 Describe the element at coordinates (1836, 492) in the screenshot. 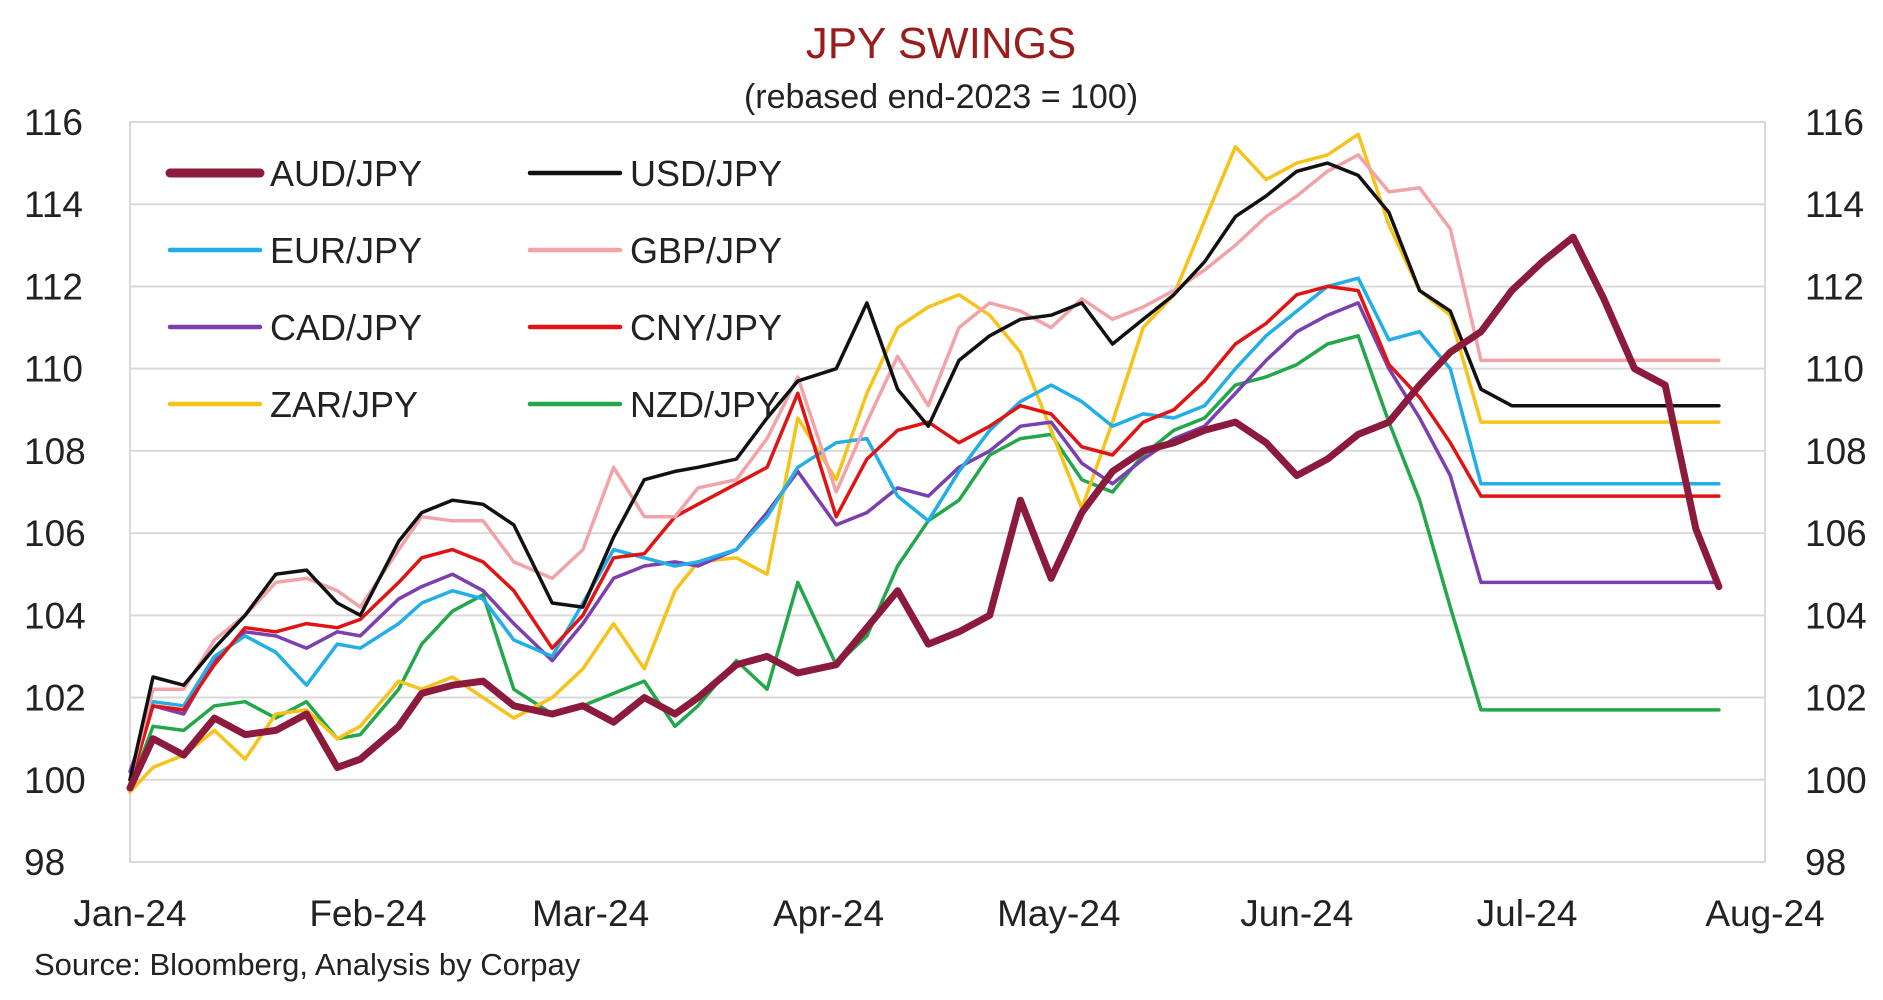

I see `y-axis-right: 98 100 102 104 106 108 110 112 114 116` at that location.